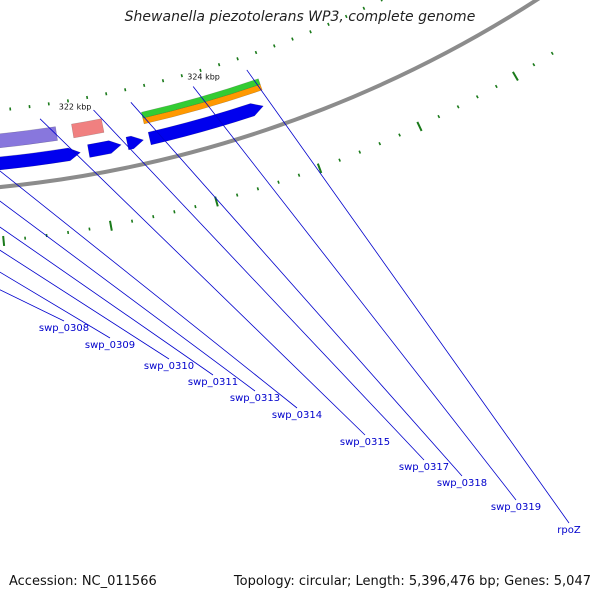 The image size is (600, 600). What do you see at coordinates (462, 483) in the screenshot?
I see `gene-label: swp_0318` at bounding box center [462, 483].